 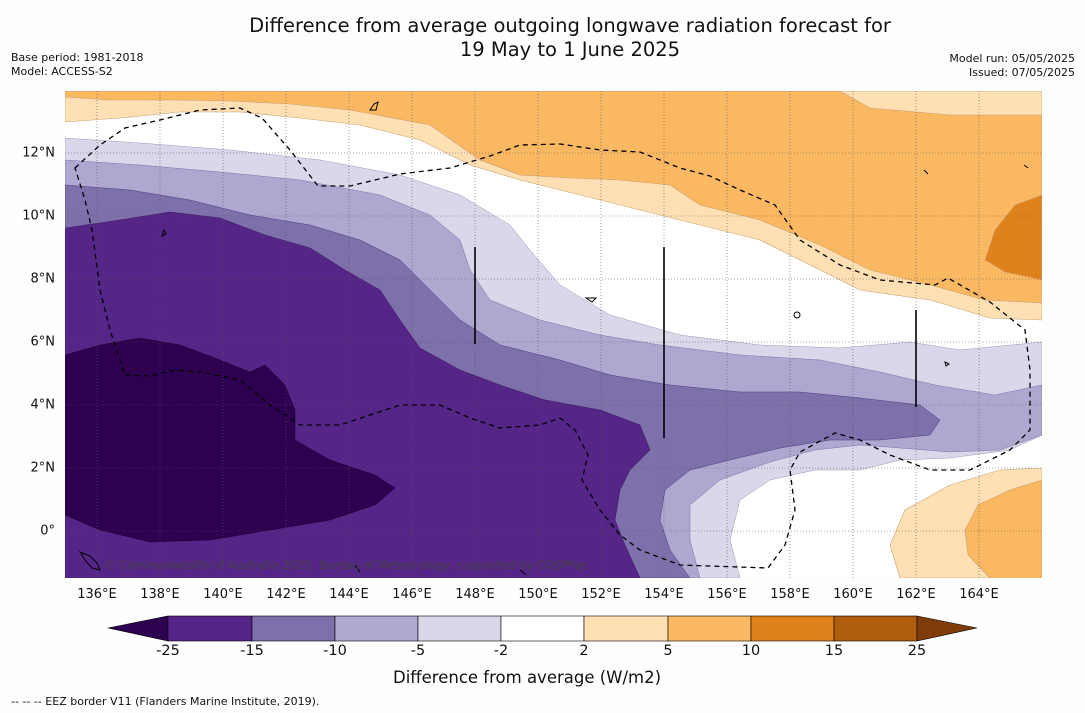 I want to click on meta-left: Base period: 1981-2018 Model: ACCESS-S2, so click(x=77, y=65).